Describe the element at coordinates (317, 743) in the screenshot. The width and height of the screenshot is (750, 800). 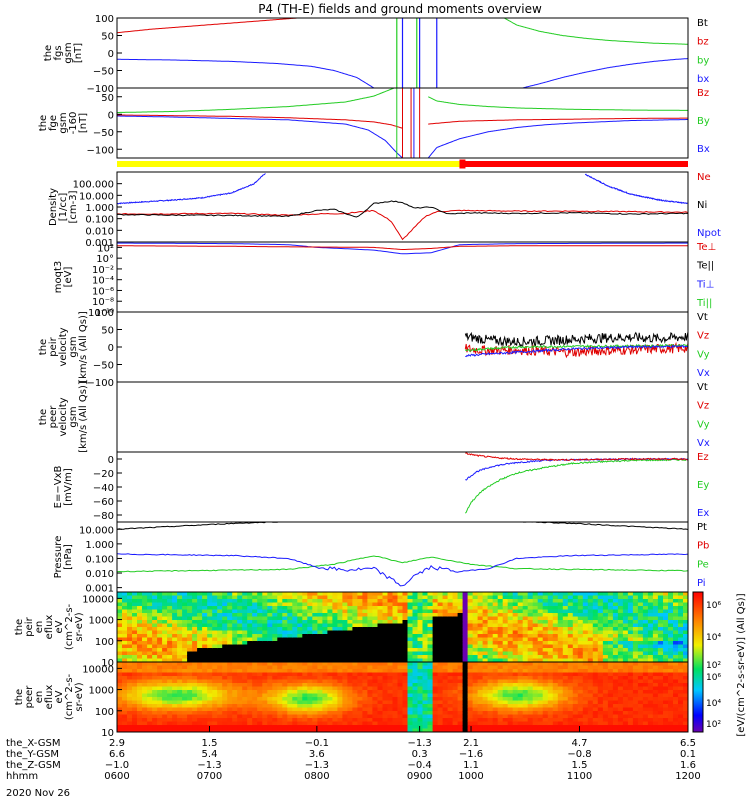
I see `xaxis-value: −0.1` at that location.